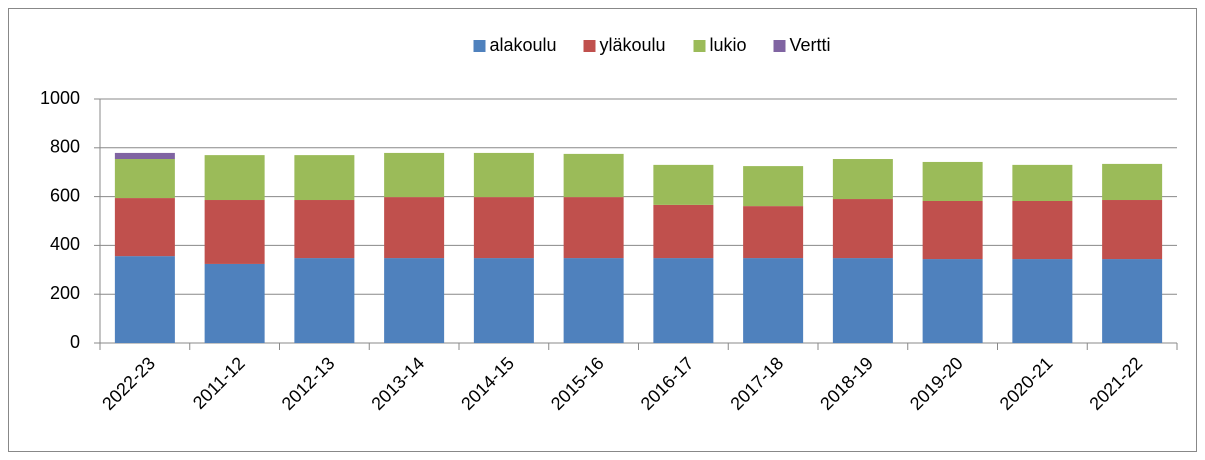 This screenshot has height=460, width=1205. Describe the element at coordinates (523, 45) in the screenshot. I see `legend-label: alakoulu` at that location.